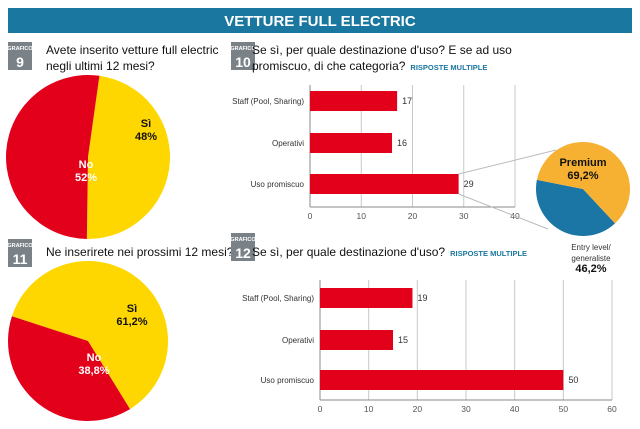  Describe the element at coordinates (573, 380) in the screenshot. I see `bar-value-label: 50` at that location.